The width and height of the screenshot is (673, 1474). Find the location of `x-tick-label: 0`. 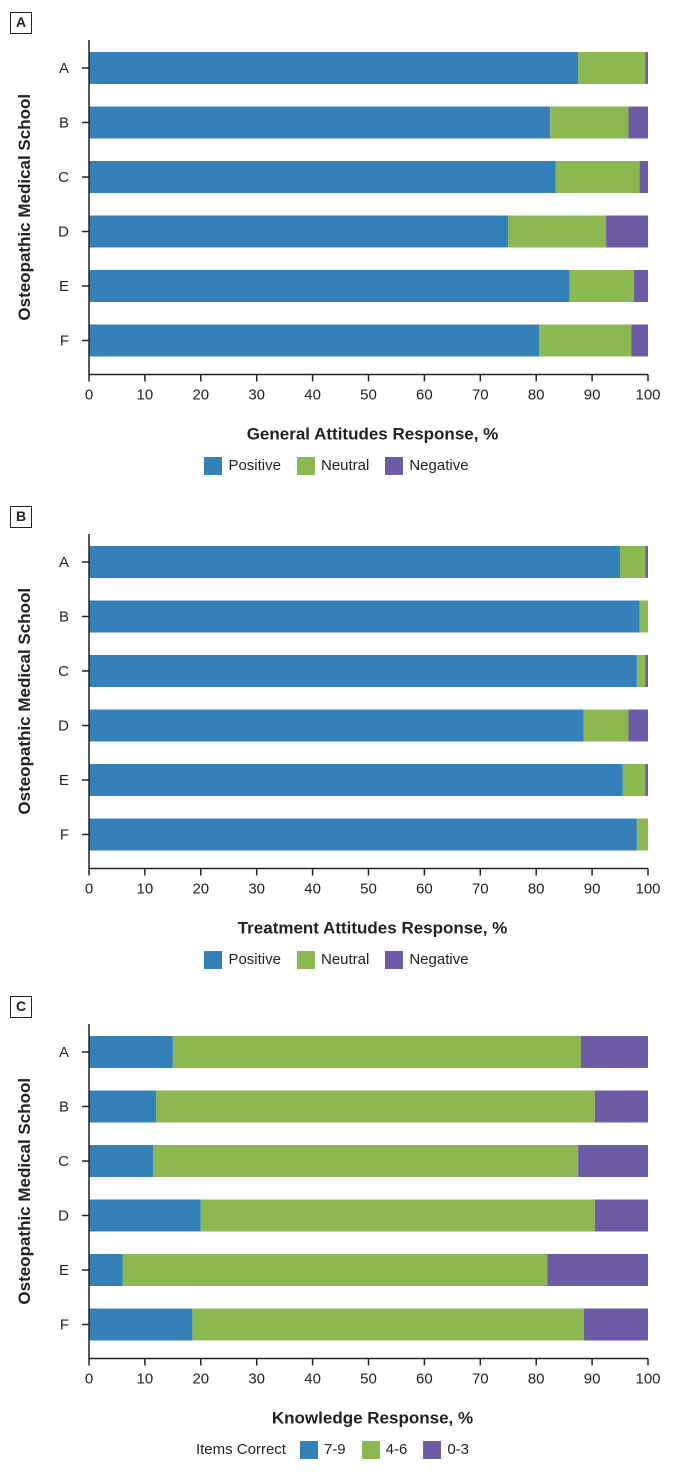

x-tick-label: 0 is located at coordinates (89, 395).